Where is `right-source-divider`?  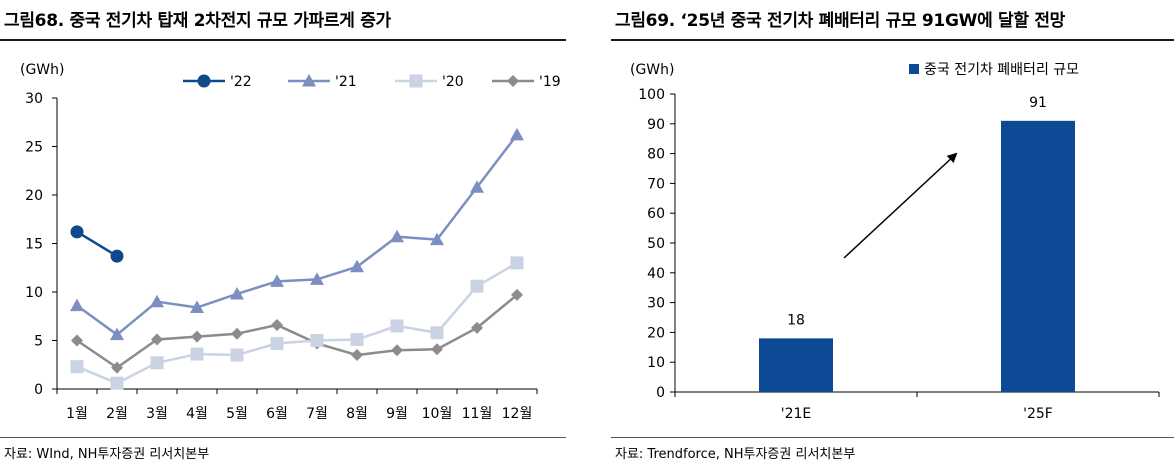 right-source-divider is located at coordinates (892, 437).